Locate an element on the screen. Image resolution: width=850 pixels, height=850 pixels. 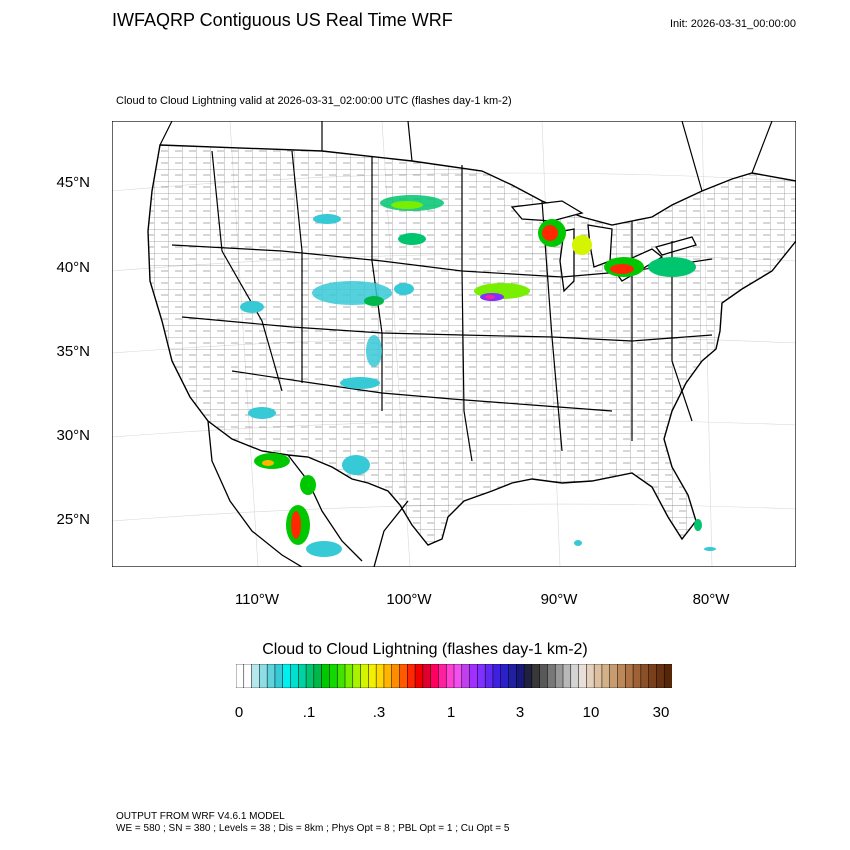
lat-label-35: 35°N is located at coordinates (73, 351).